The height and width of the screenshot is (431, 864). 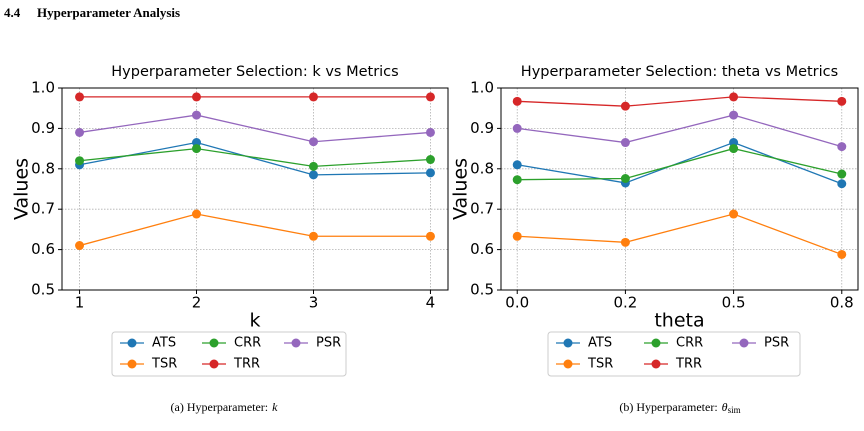 I want to click on caption-prefix: (b) Hyperparameter:, so click(x=668, y=407).